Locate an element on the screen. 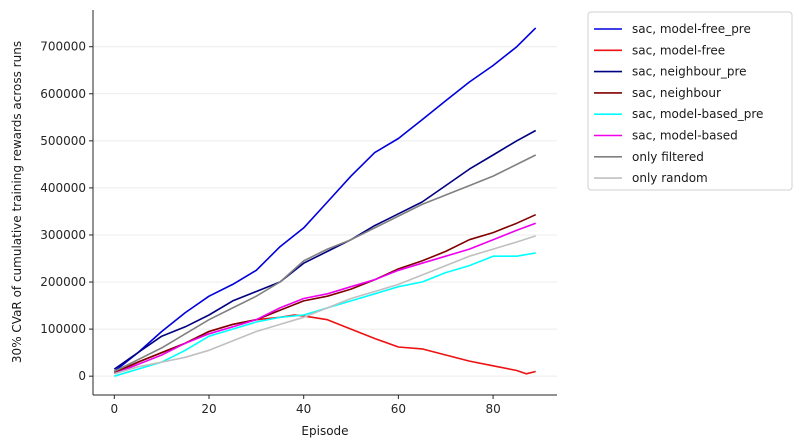 This screenshot has width=799, height=448. x-tick-label: 20 is located at coordinates (208, 409).